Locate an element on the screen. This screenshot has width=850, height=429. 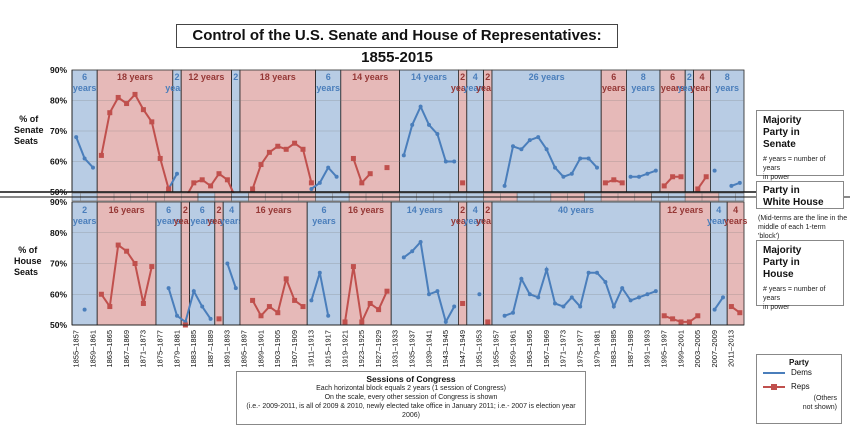
senate-box-note-line: in power is located at coordinates (776, 177).